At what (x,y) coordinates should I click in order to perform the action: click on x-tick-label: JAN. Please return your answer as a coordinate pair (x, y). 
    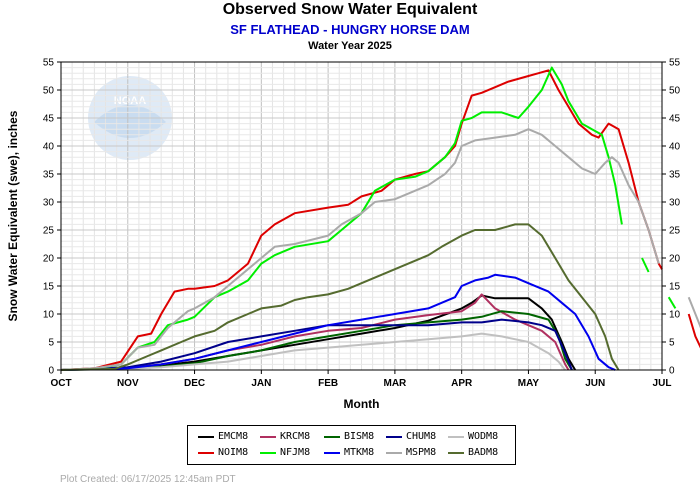
    Looking at the image, I should click on (261, 383).